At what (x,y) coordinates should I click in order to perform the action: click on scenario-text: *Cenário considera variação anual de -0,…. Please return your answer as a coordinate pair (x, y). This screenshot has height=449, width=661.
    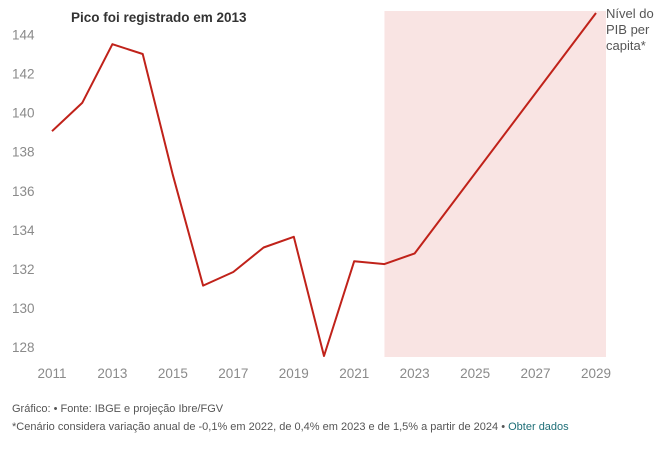
    Looking at the image, I should click on (260, 427).